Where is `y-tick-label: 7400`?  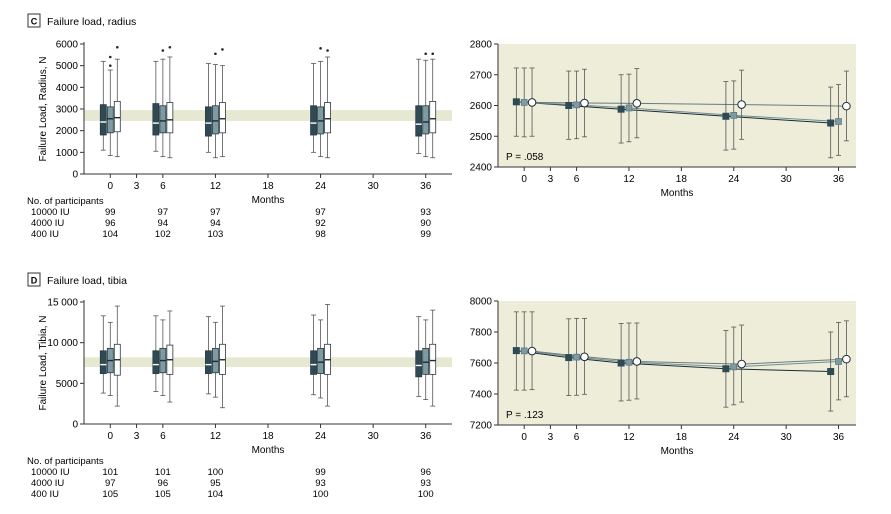 y-tick-label: 7400 is located at coordinates (481, 395).